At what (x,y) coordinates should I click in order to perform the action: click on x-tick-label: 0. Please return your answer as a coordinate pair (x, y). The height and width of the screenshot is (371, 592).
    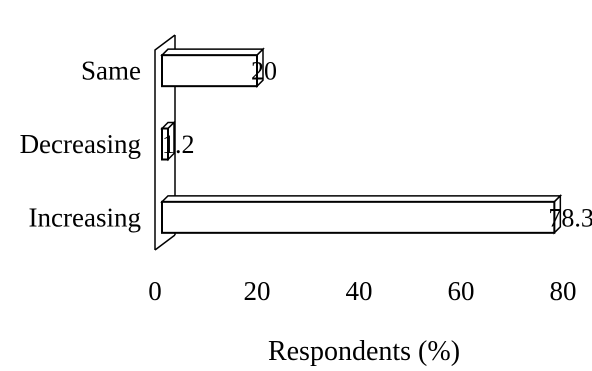
    Looking at the image, I should click on (155, 291).